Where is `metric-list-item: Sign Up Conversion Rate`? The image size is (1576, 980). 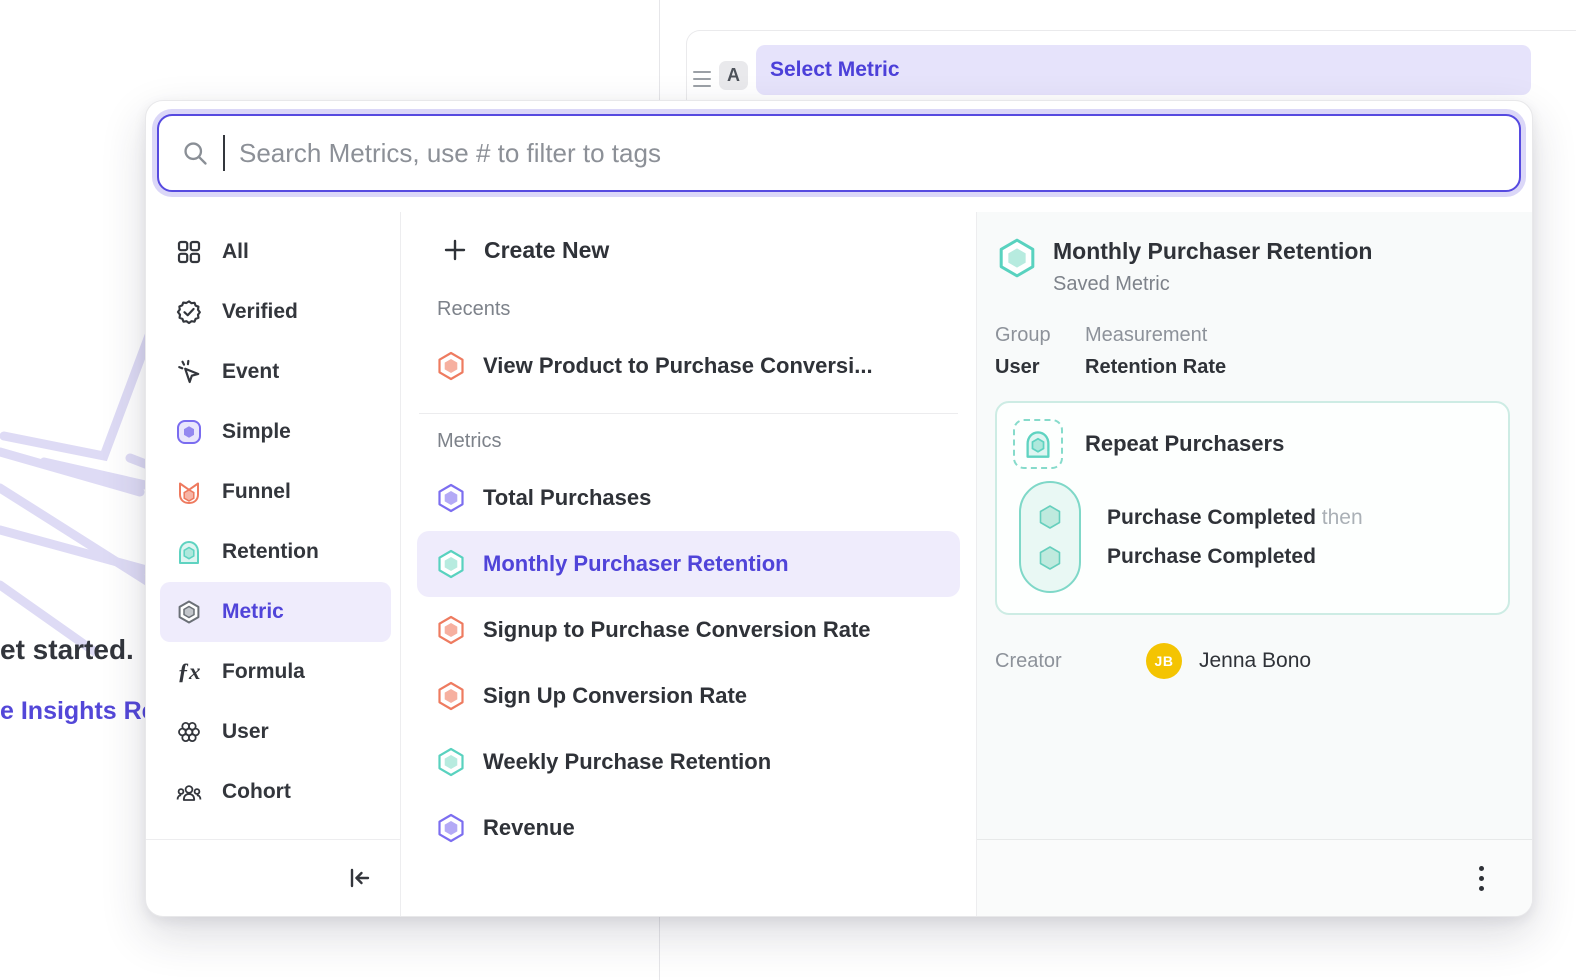
metric-list-item: Sign Up Conversion Rate is located at coordinates (688, 696).